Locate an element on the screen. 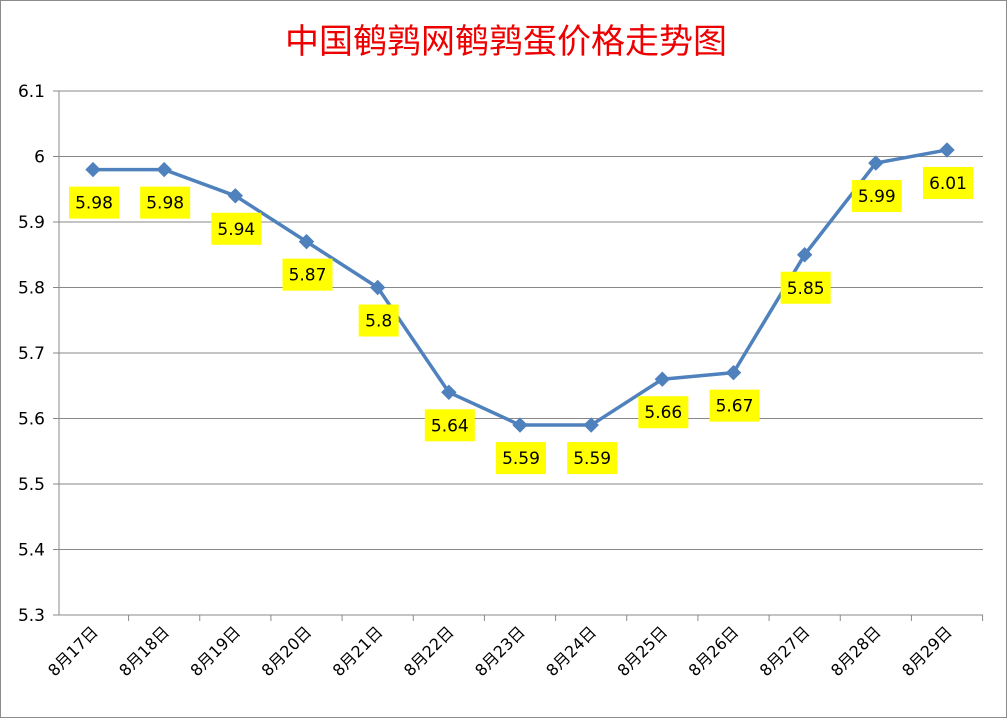 The width and height of the screenshot is (1007, 718). data-label: 5.66 is located at coordinates (663, 412).